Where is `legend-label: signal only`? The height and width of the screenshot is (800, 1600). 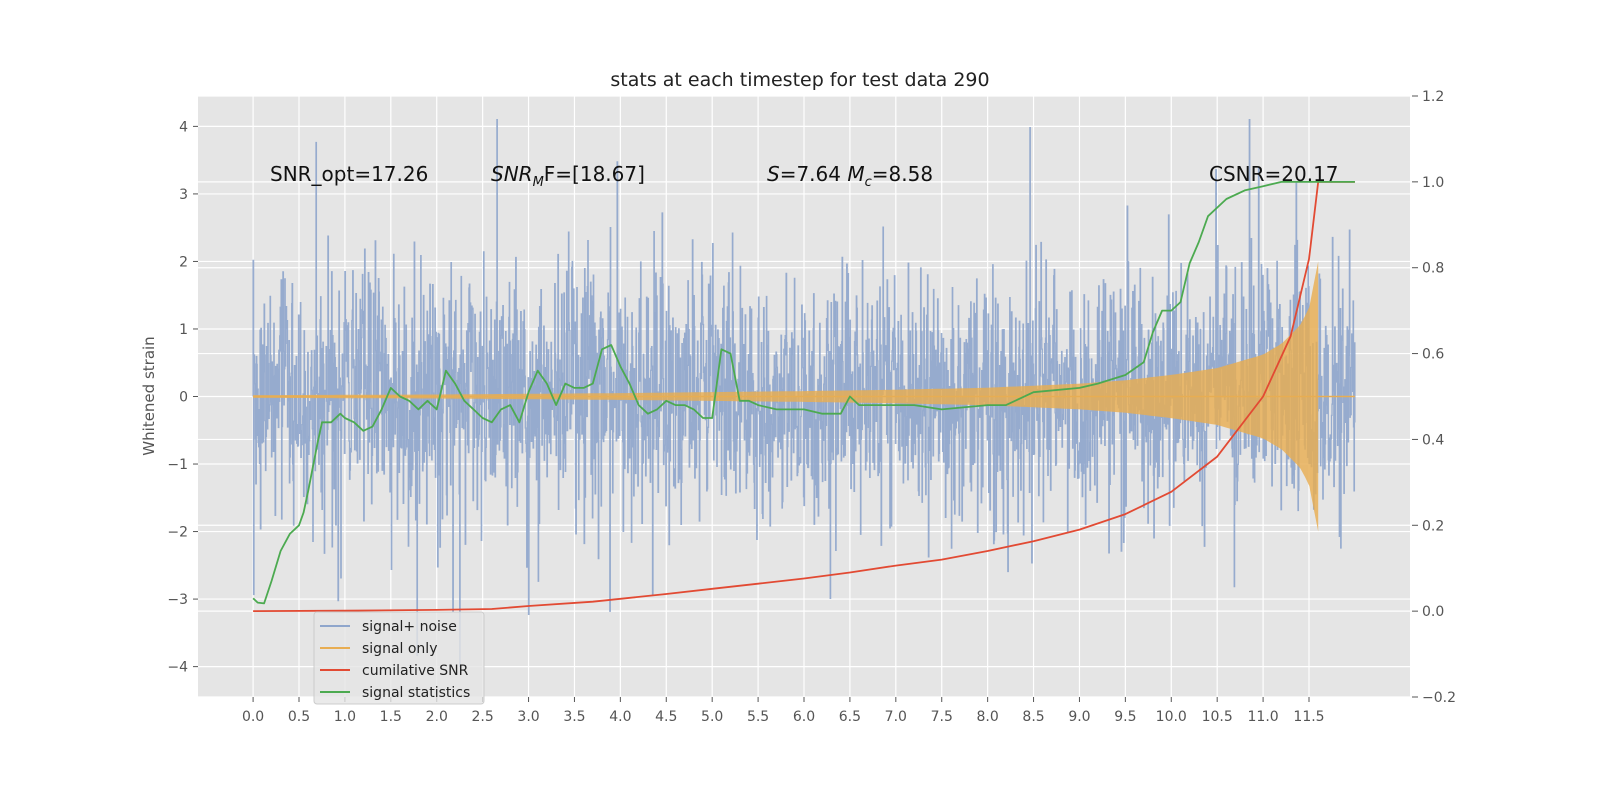
legend-label: signal only is located at coordinates (399, 649).